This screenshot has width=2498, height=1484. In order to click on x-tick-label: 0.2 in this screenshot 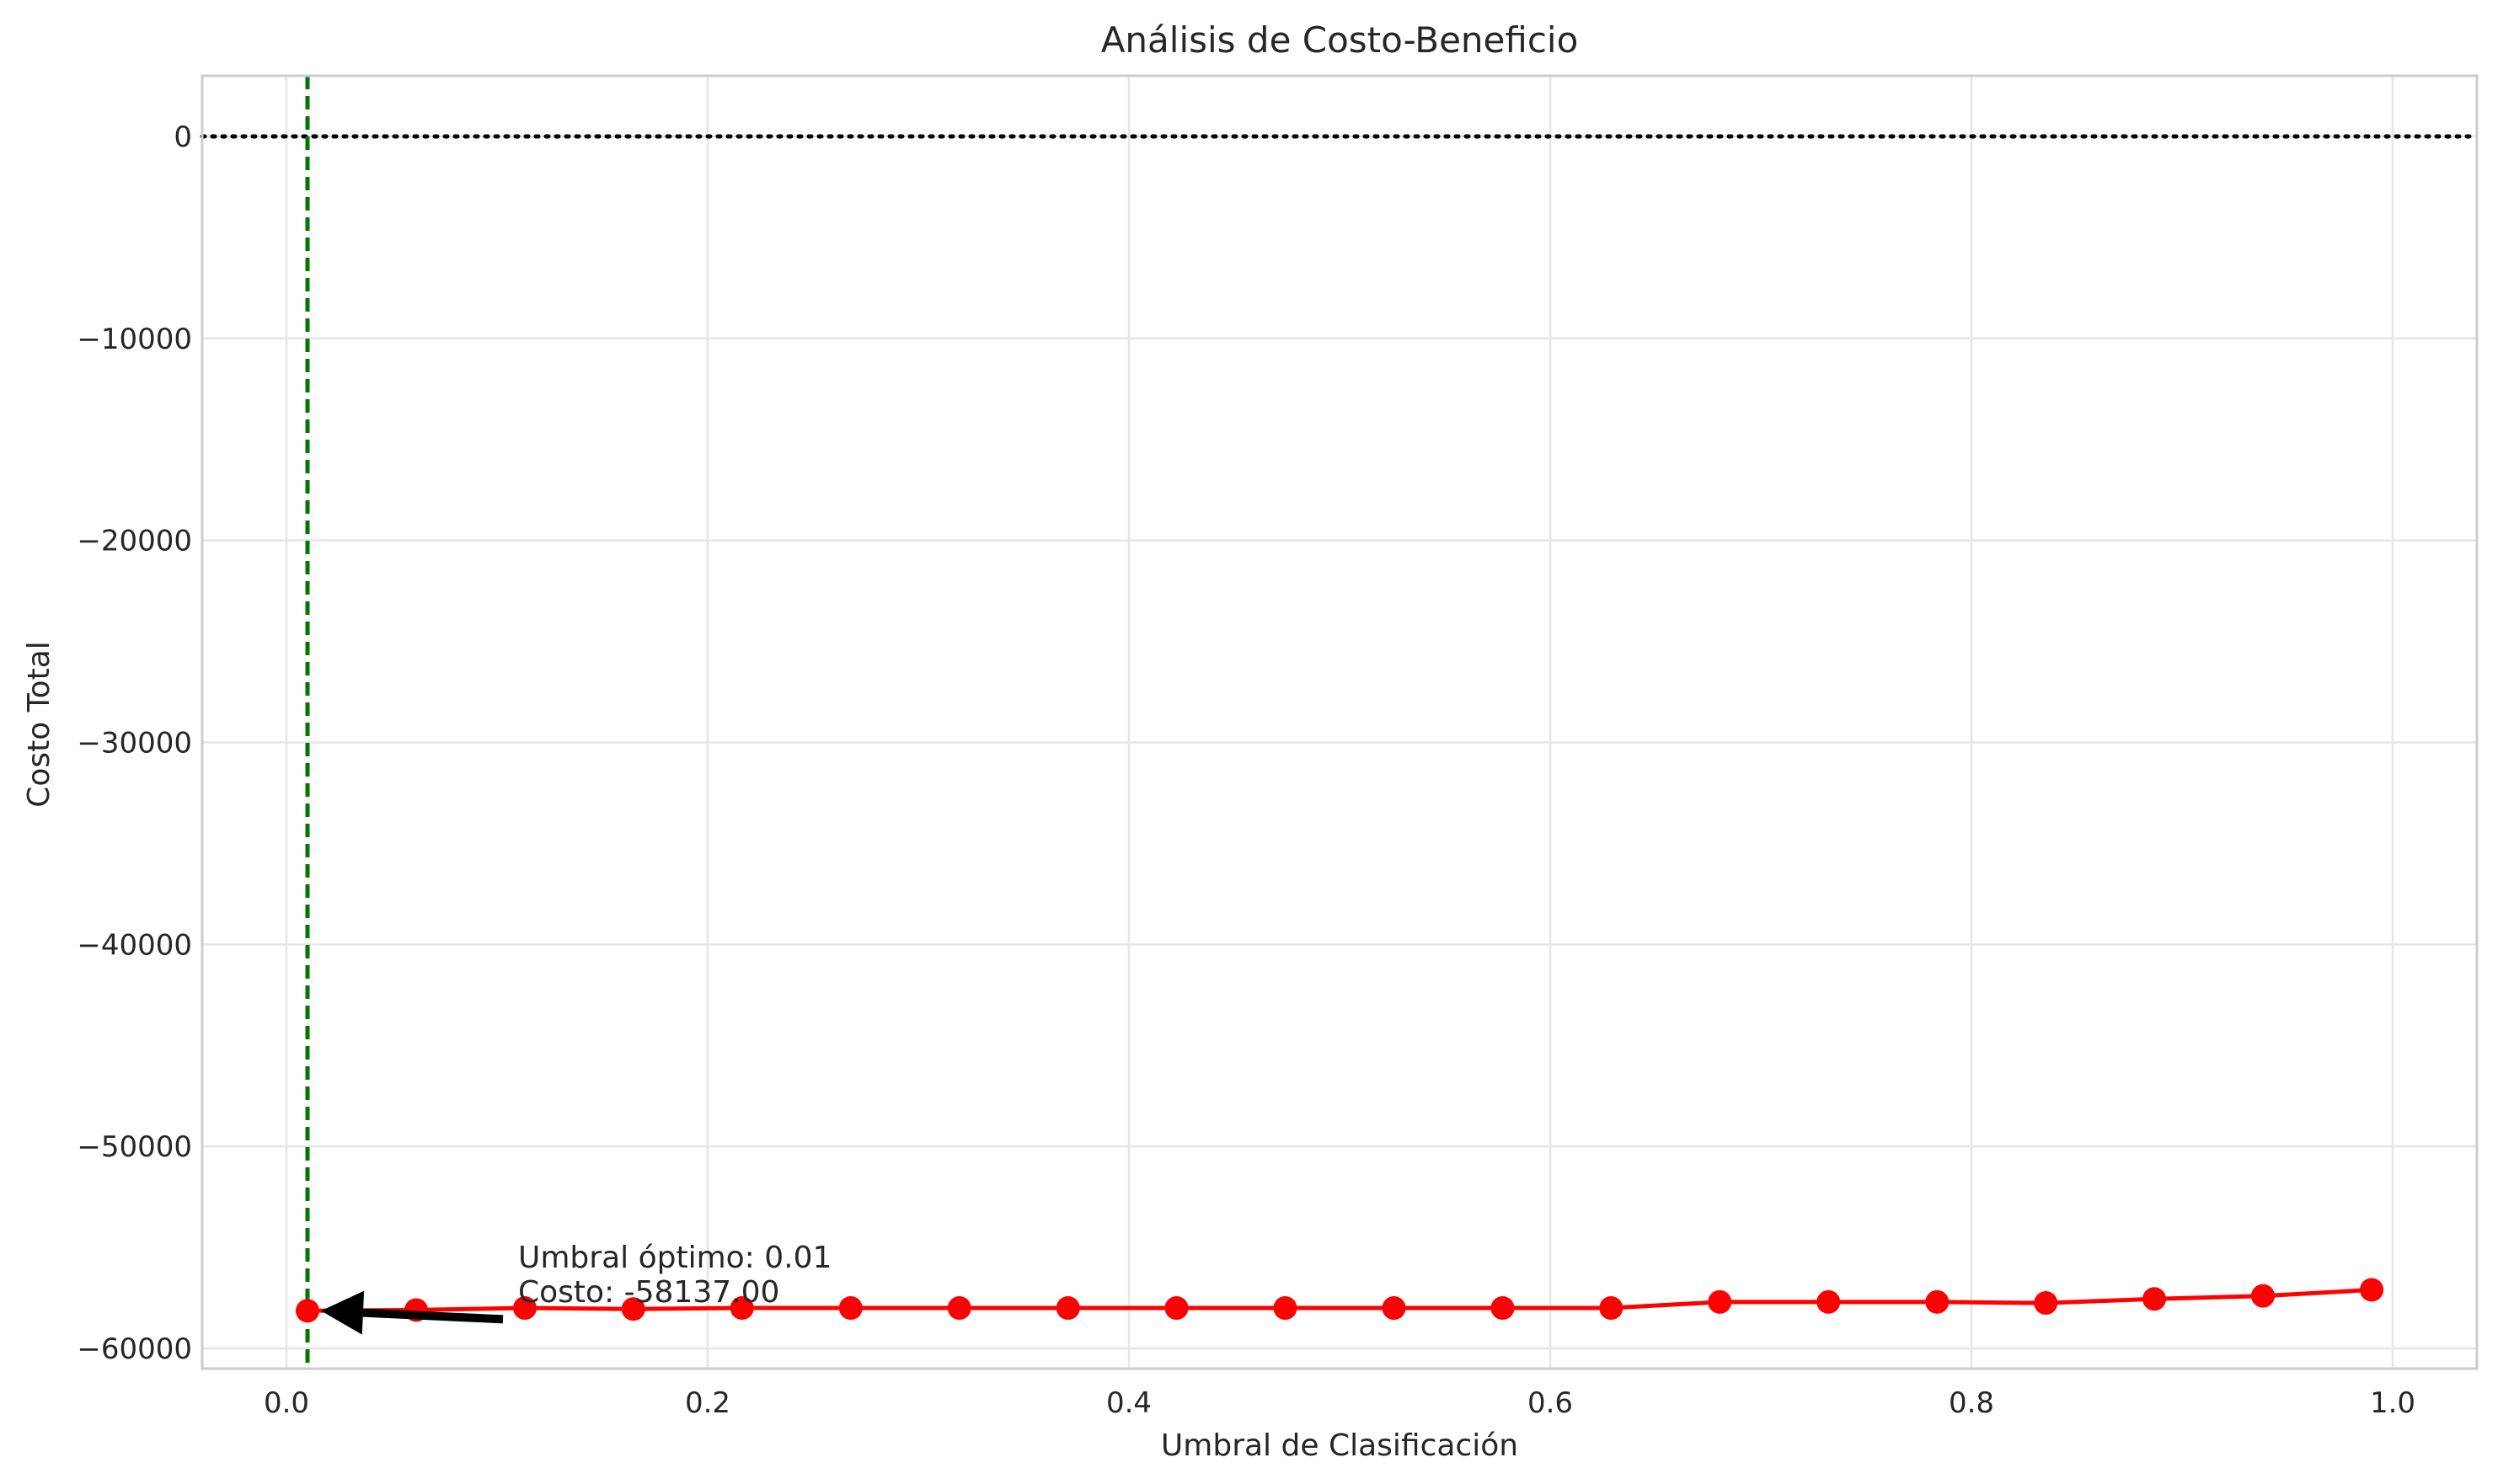, I will do `click(707, 1403)`.